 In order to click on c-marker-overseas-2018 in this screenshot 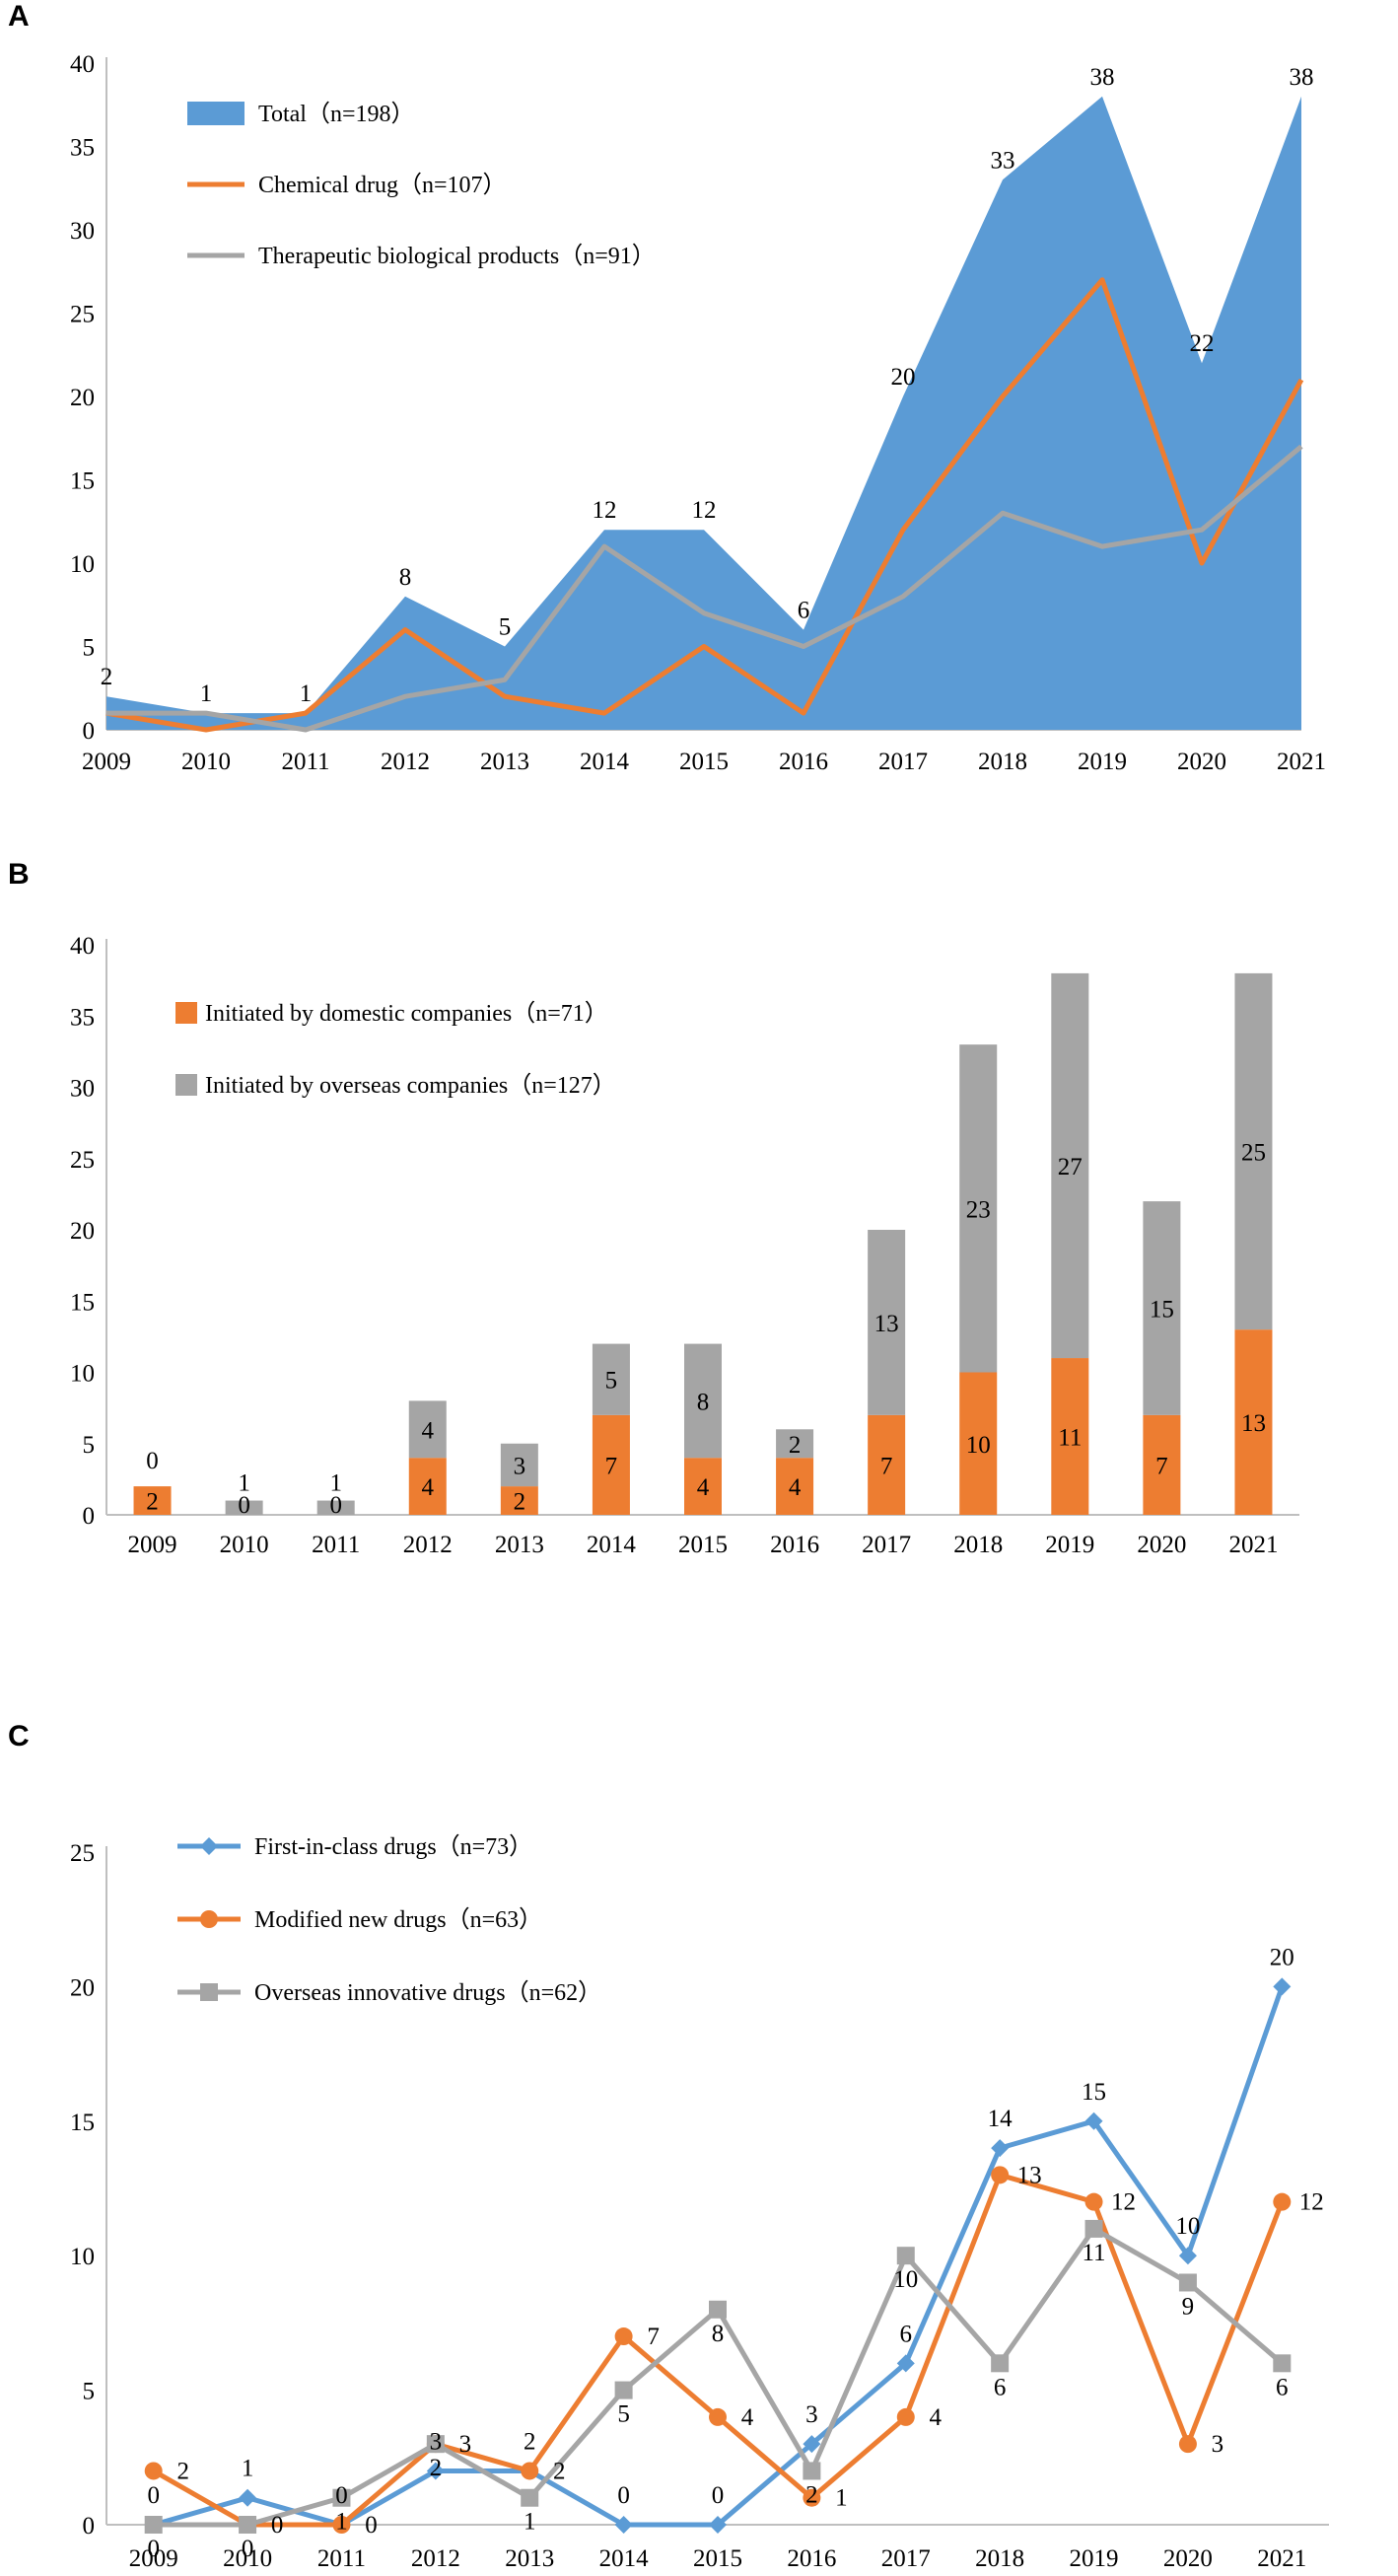, I will do `click(1000, 2363)`.